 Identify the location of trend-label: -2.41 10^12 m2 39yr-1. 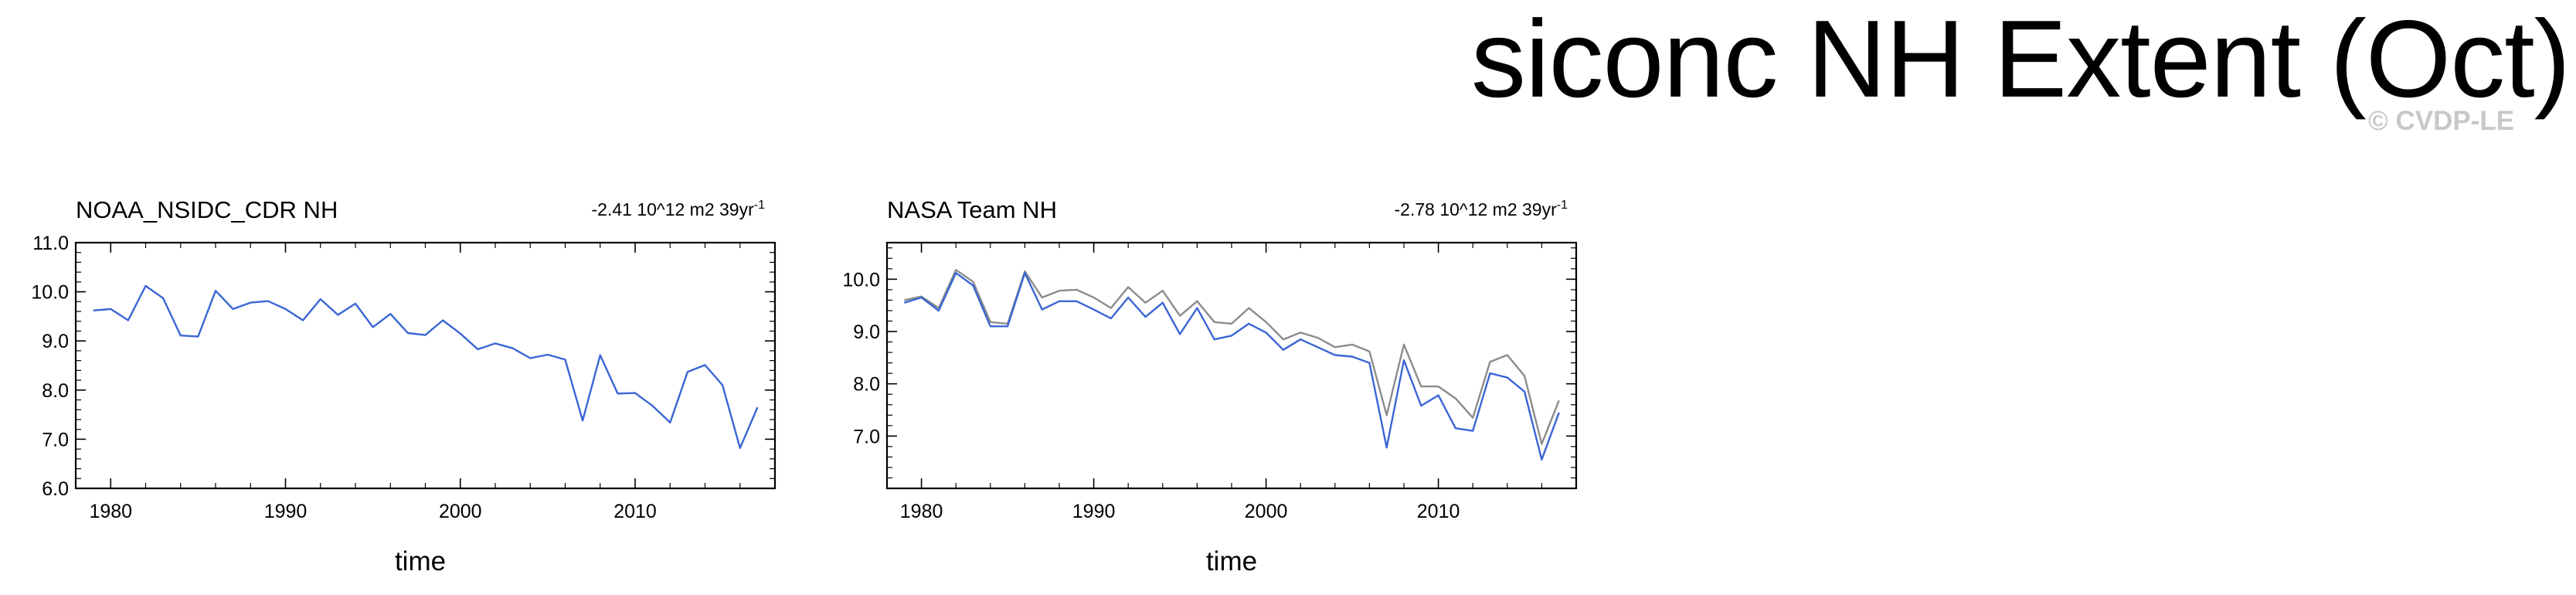
(679, 209).